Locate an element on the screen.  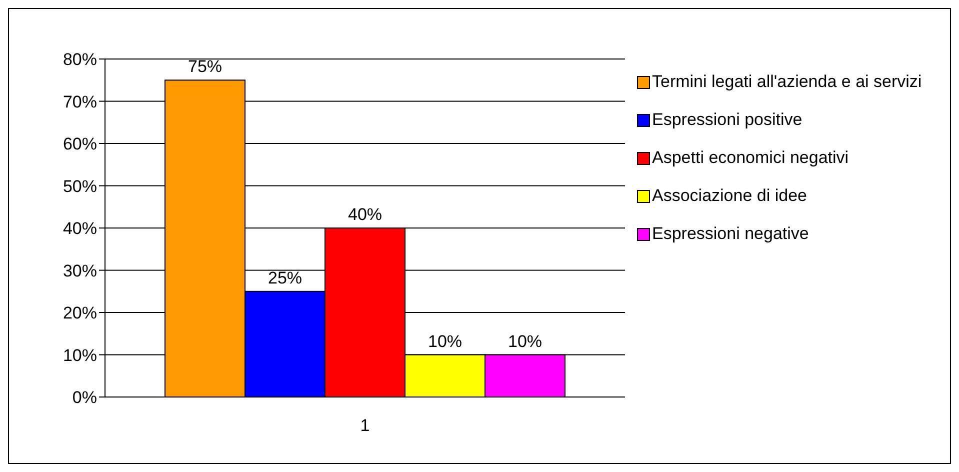
data-label: 25% is located at coordinates (285, 278).